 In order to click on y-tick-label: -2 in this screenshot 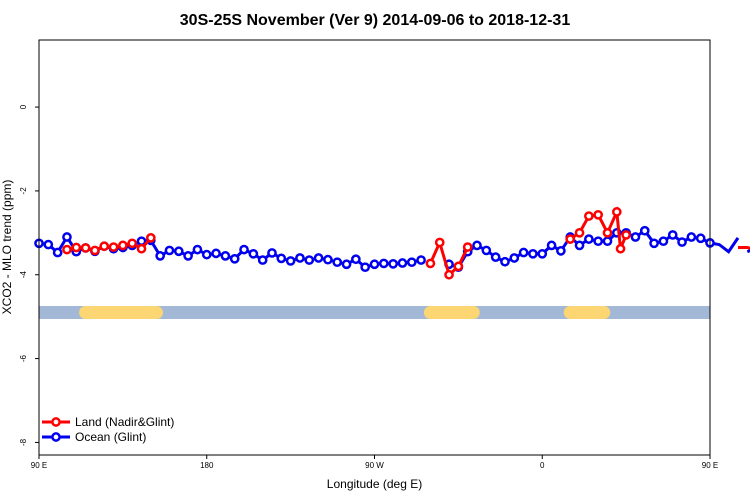, I will do `click(23, 191)`.